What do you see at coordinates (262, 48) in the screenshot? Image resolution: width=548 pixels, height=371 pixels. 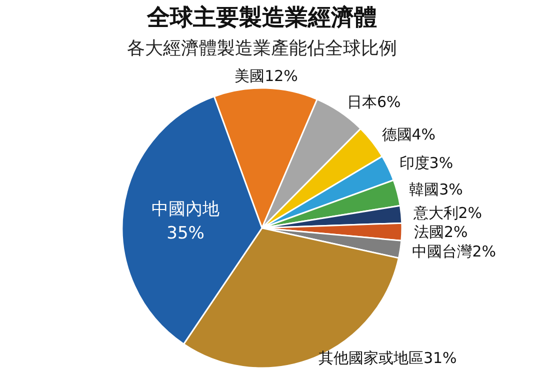 I see `chart-subtitle: 各大經濟體製造業產能佔全球比例` at bounding box center [262, 48].